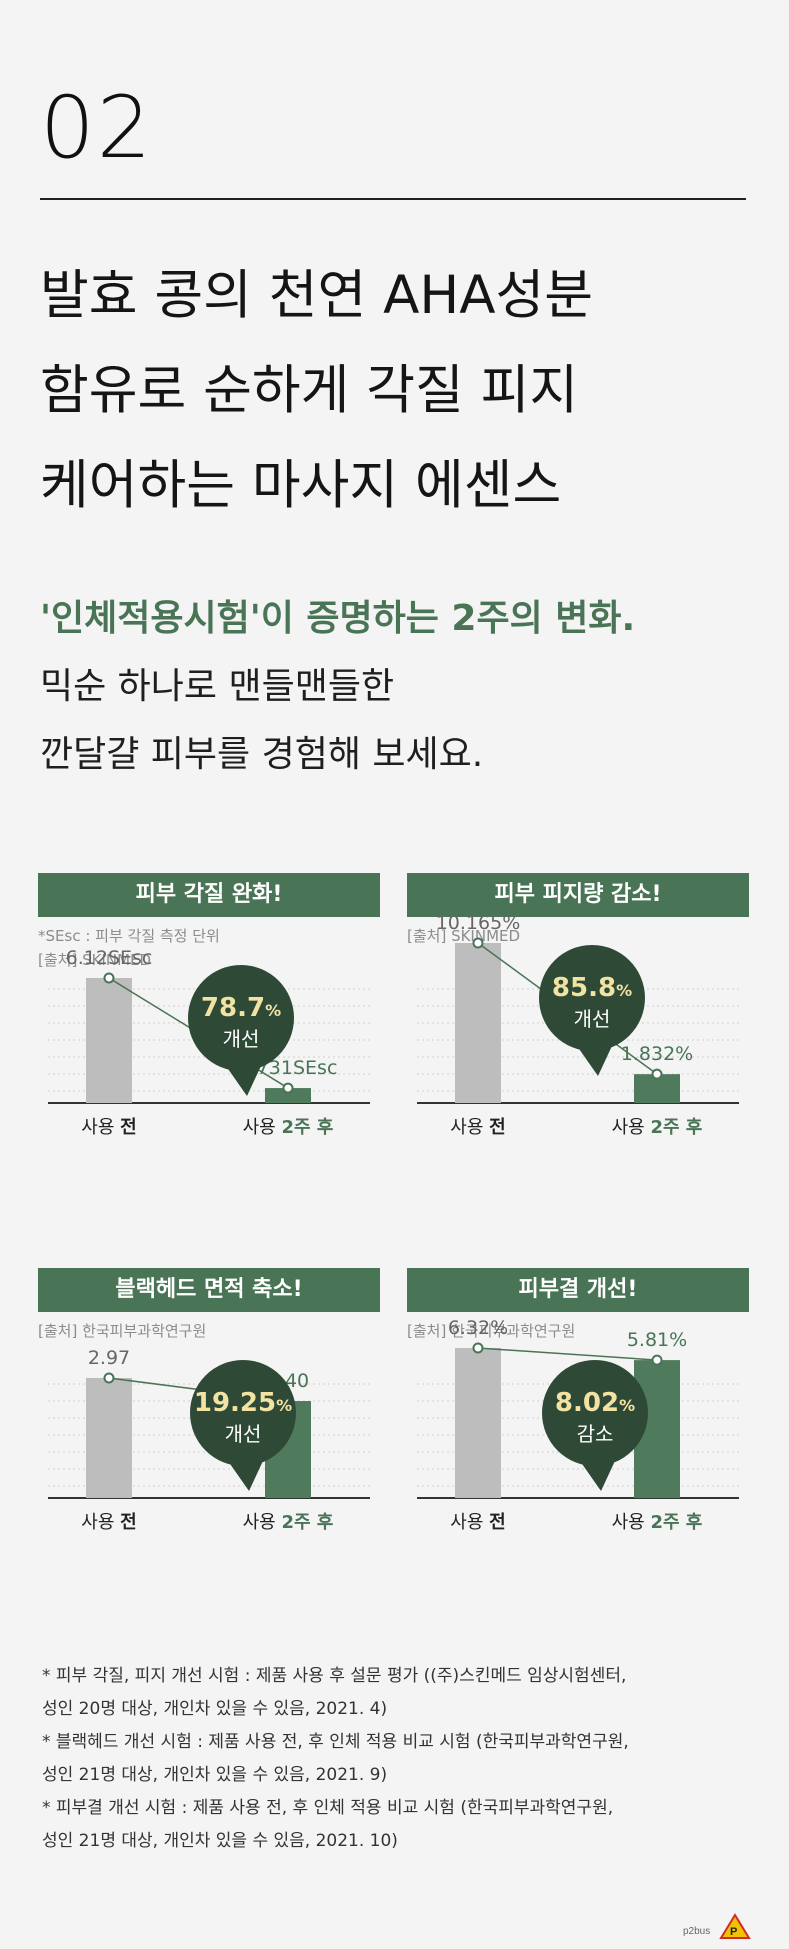 Image resolution: width=789 pixels, height=1949 pixels. What do you see at coordinates (97, 128) in the screenshot?
I see `section-number: 02` at bounding box center [97, 128].